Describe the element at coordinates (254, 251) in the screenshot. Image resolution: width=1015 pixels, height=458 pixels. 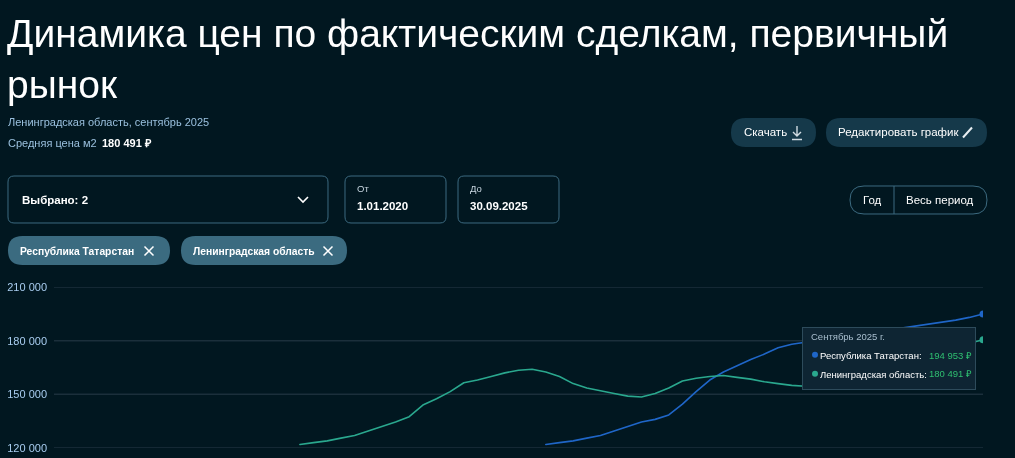
I see `text: Ленинградская область` at that location.